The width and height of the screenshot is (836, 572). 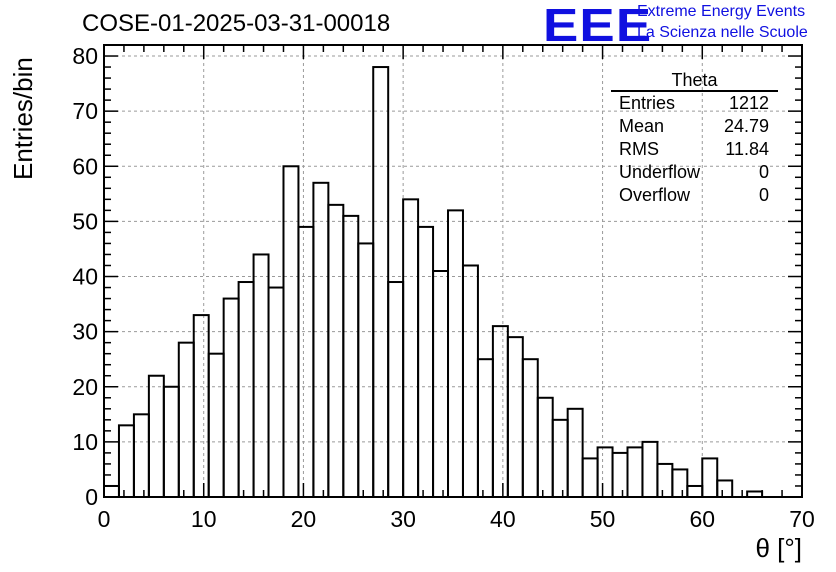 What do you see at coordinates (503, 519) in the screenshot?
I see `x-tick-label: 40` at bounding box center [503, 519].